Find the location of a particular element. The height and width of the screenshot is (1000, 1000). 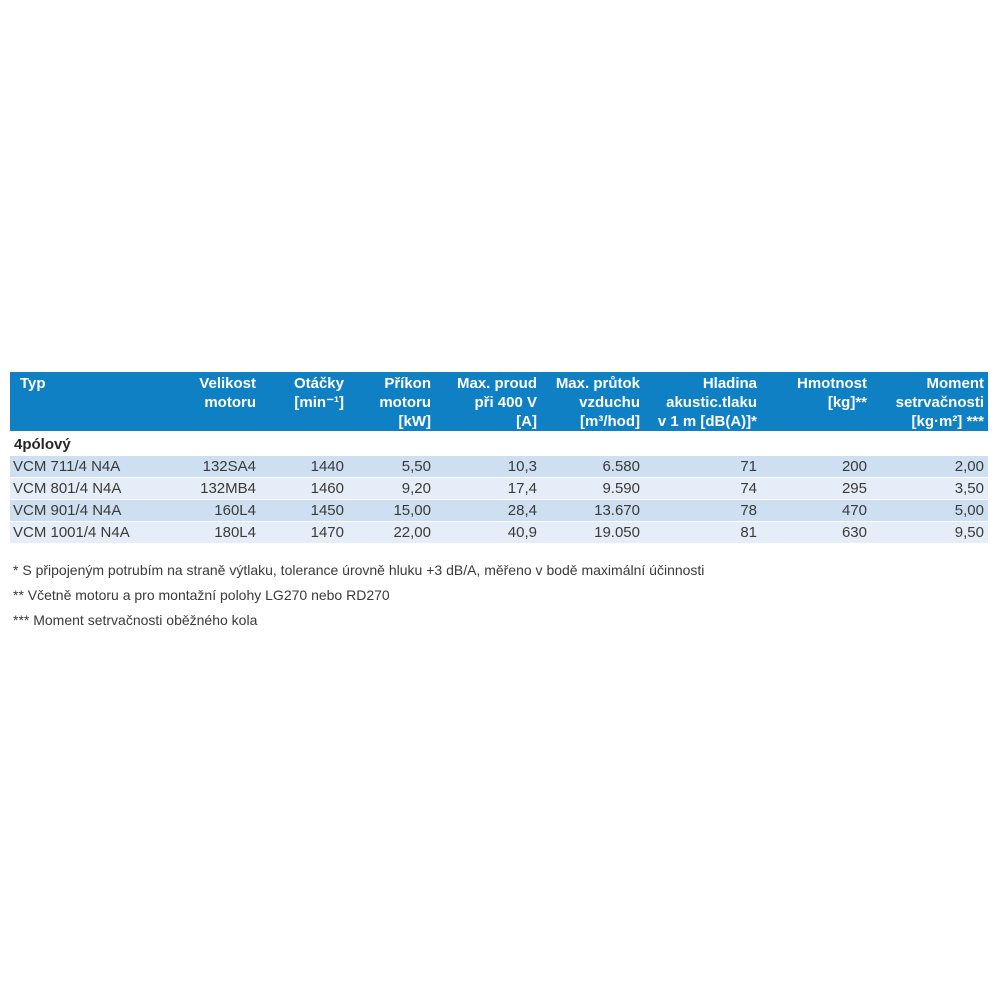

col-header-hmotnost: Hmotnost [kg]** is located at coordinates (816, 401).